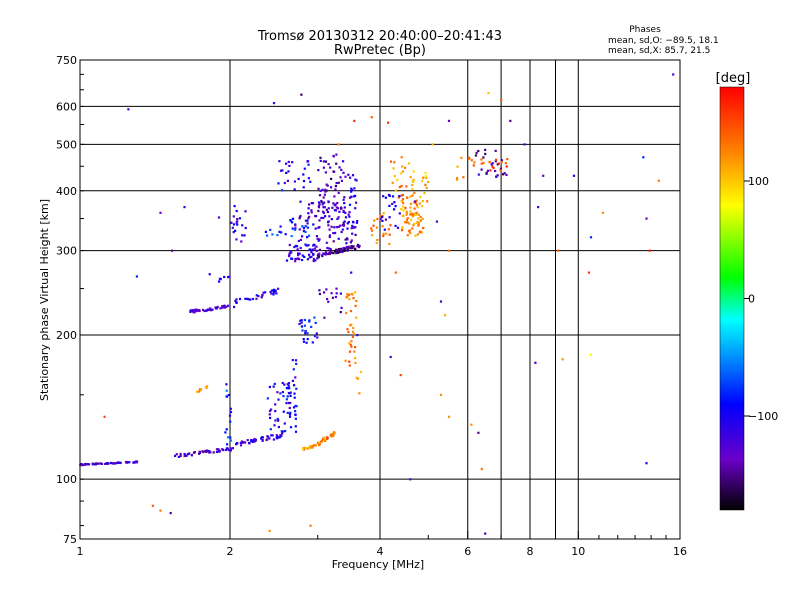  What do you see at coordinates (761, 299) in the screenshot?
I see `colorbar-ticks: 100 0 −100` at bounding box center [761, 299].